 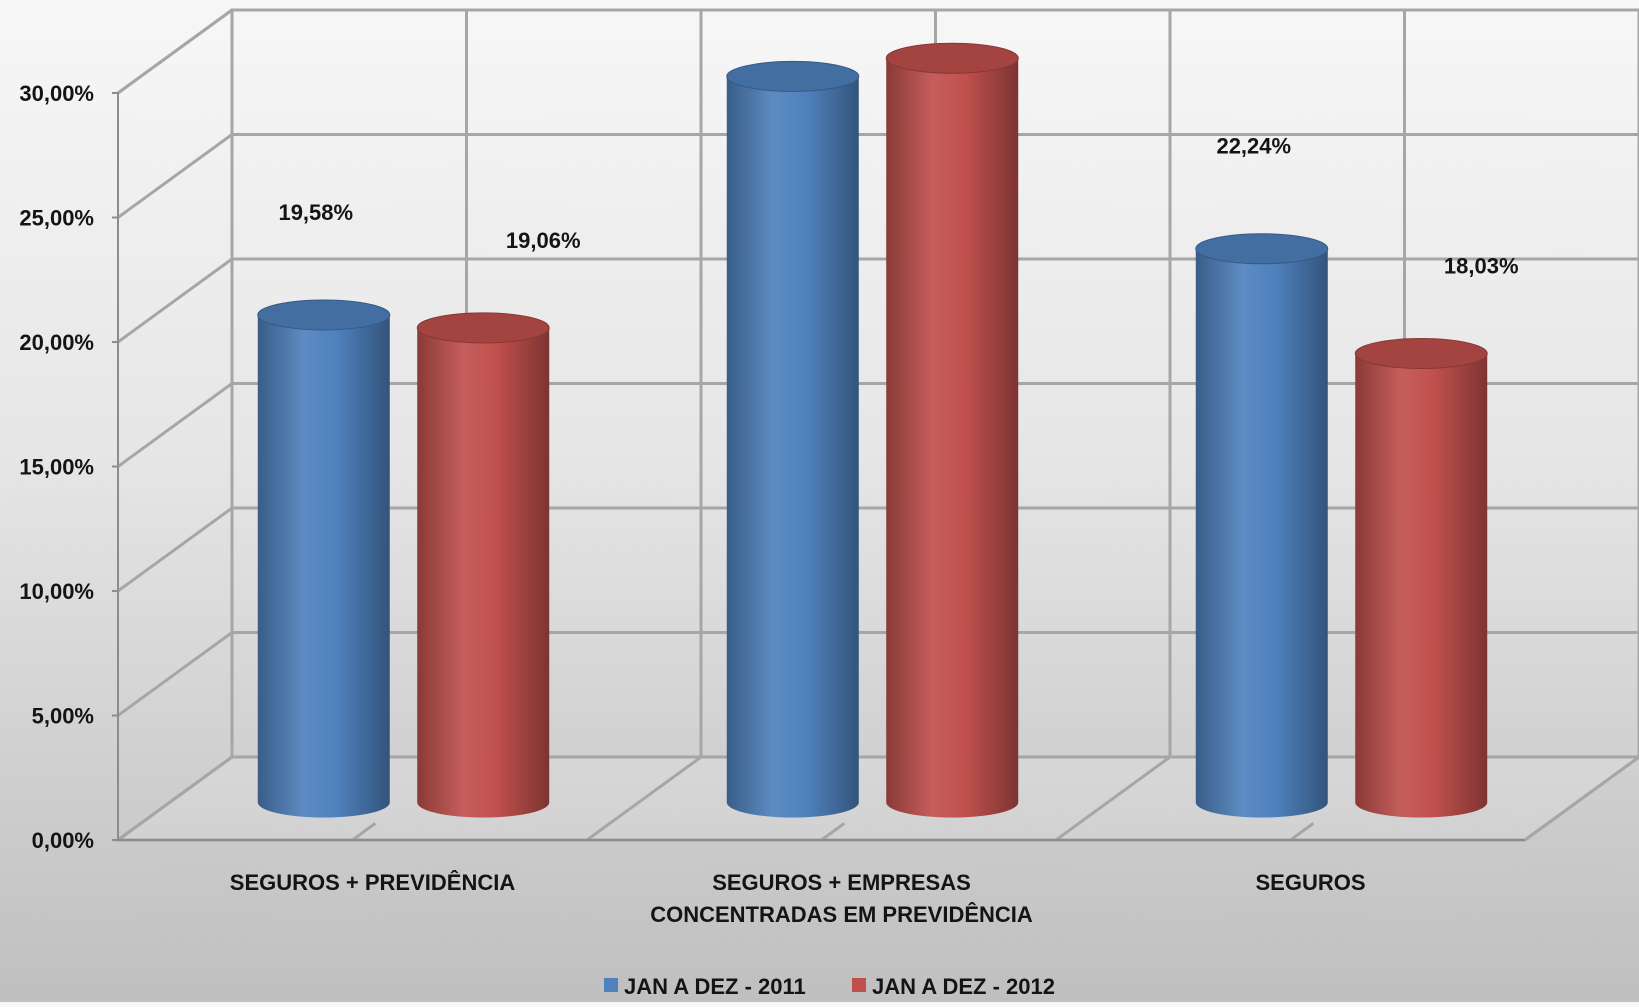 I want to click on y-tick-label: 10,00%, so click(x=56, y=591).